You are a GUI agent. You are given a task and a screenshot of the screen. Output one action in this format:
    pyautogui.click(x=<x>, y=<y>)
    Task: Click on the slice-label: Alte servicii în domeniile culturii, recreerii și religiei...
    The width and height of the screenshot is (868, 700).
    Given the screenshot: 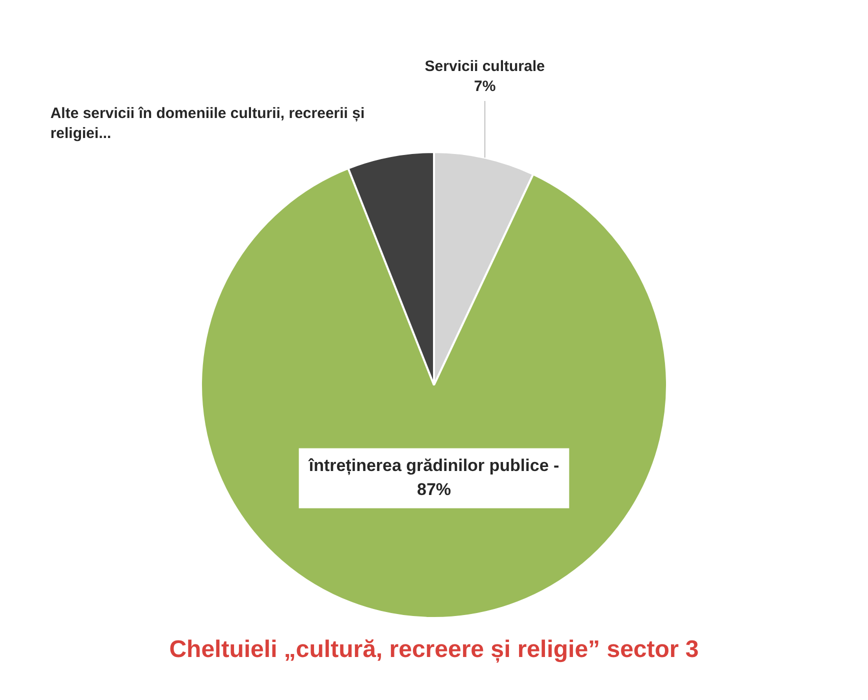 What is the action you would take?
    pyautogui.click(x=207, y=123)
    